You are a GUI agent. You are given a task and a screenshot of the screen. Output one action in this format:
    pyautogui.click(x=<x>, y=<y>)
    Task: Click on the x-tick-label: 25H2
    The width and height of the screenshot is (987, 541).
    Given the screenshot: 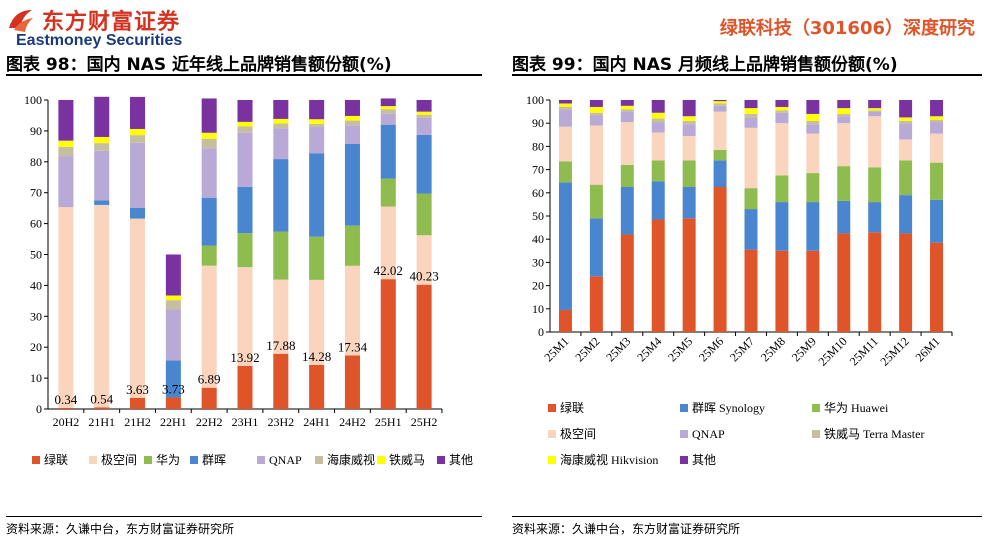 What is the action you would take?
    pyautogui.click(x=424, y=422)
    